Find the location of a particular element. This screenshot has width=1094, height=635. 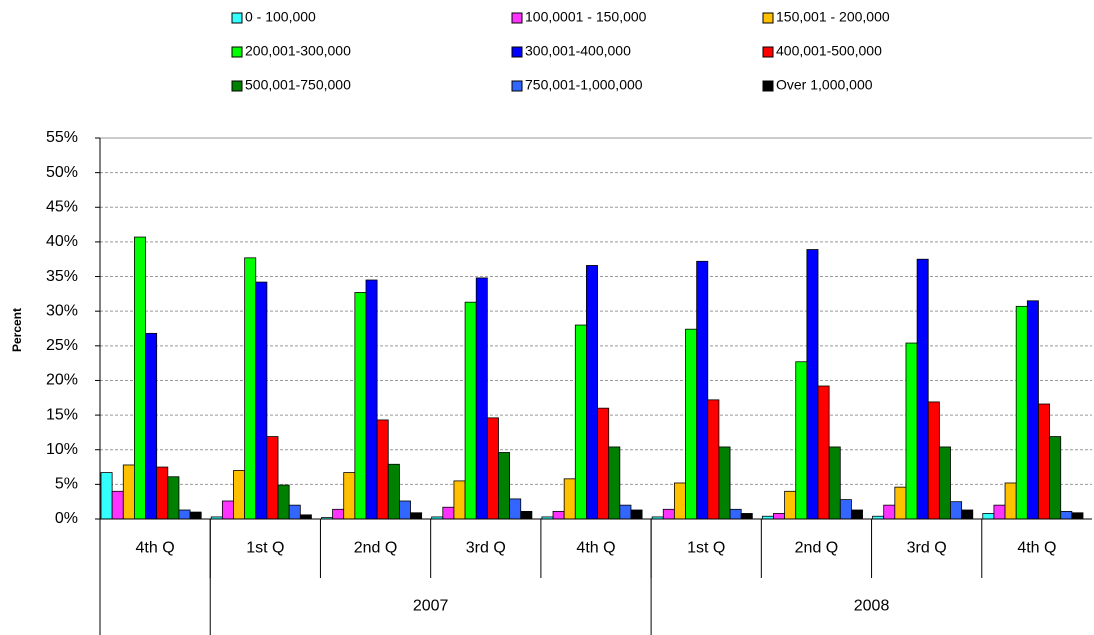

y-tick-label: 10% is located at coordinates (62, 449).